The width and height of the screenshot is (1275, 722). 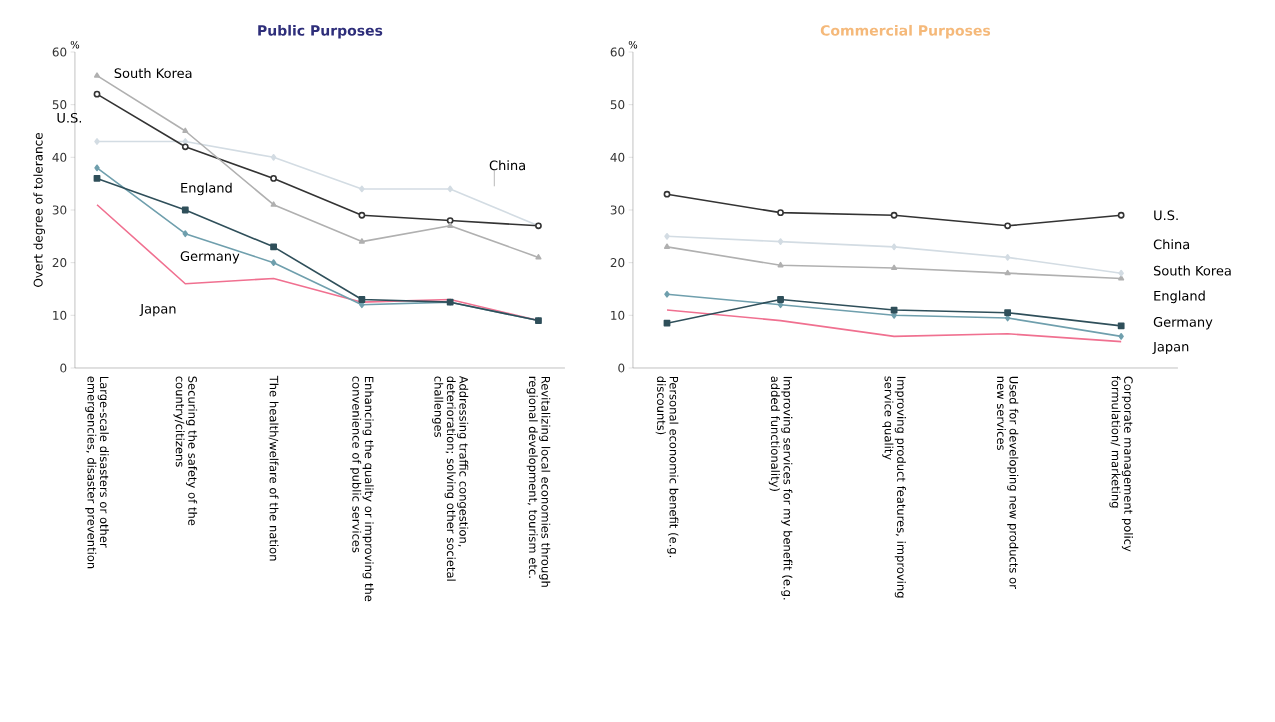 What do you see at coordinates (538, 481) in the screenshot?
I see `x-tick-label: Revitalizing local economies through regional development, tourism etc.` at bounding box center [538, 481].